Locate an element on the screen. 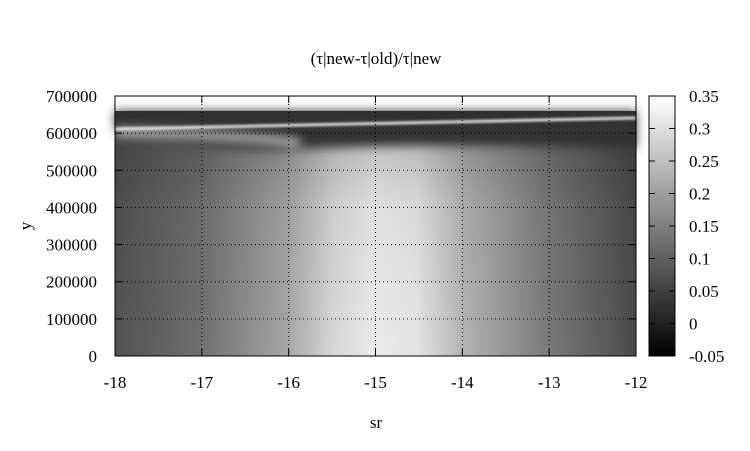 This screenshot has height=451, width=750. y-tick-label: 700000 is located at coordinates (71, 96).